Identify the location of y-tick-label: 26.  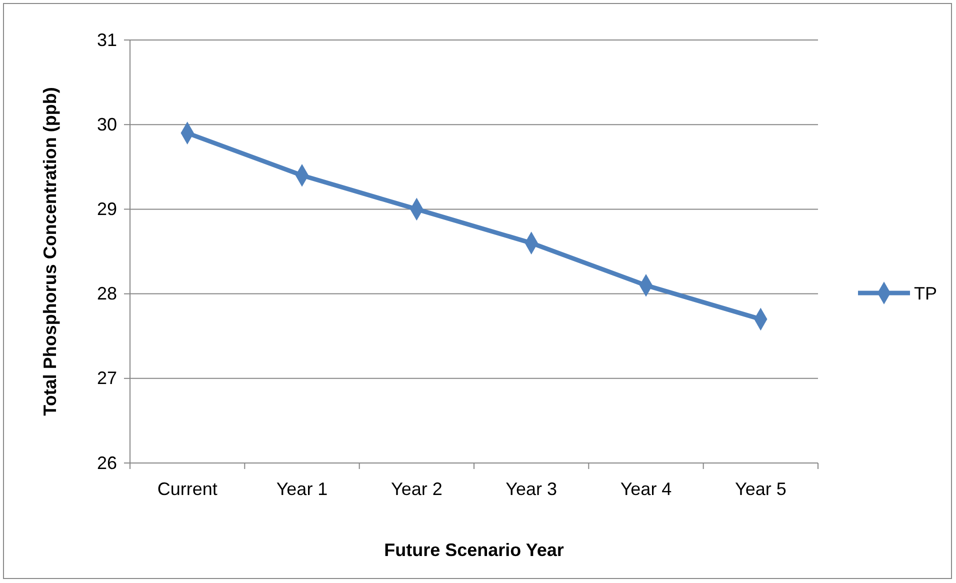
(106, 462).